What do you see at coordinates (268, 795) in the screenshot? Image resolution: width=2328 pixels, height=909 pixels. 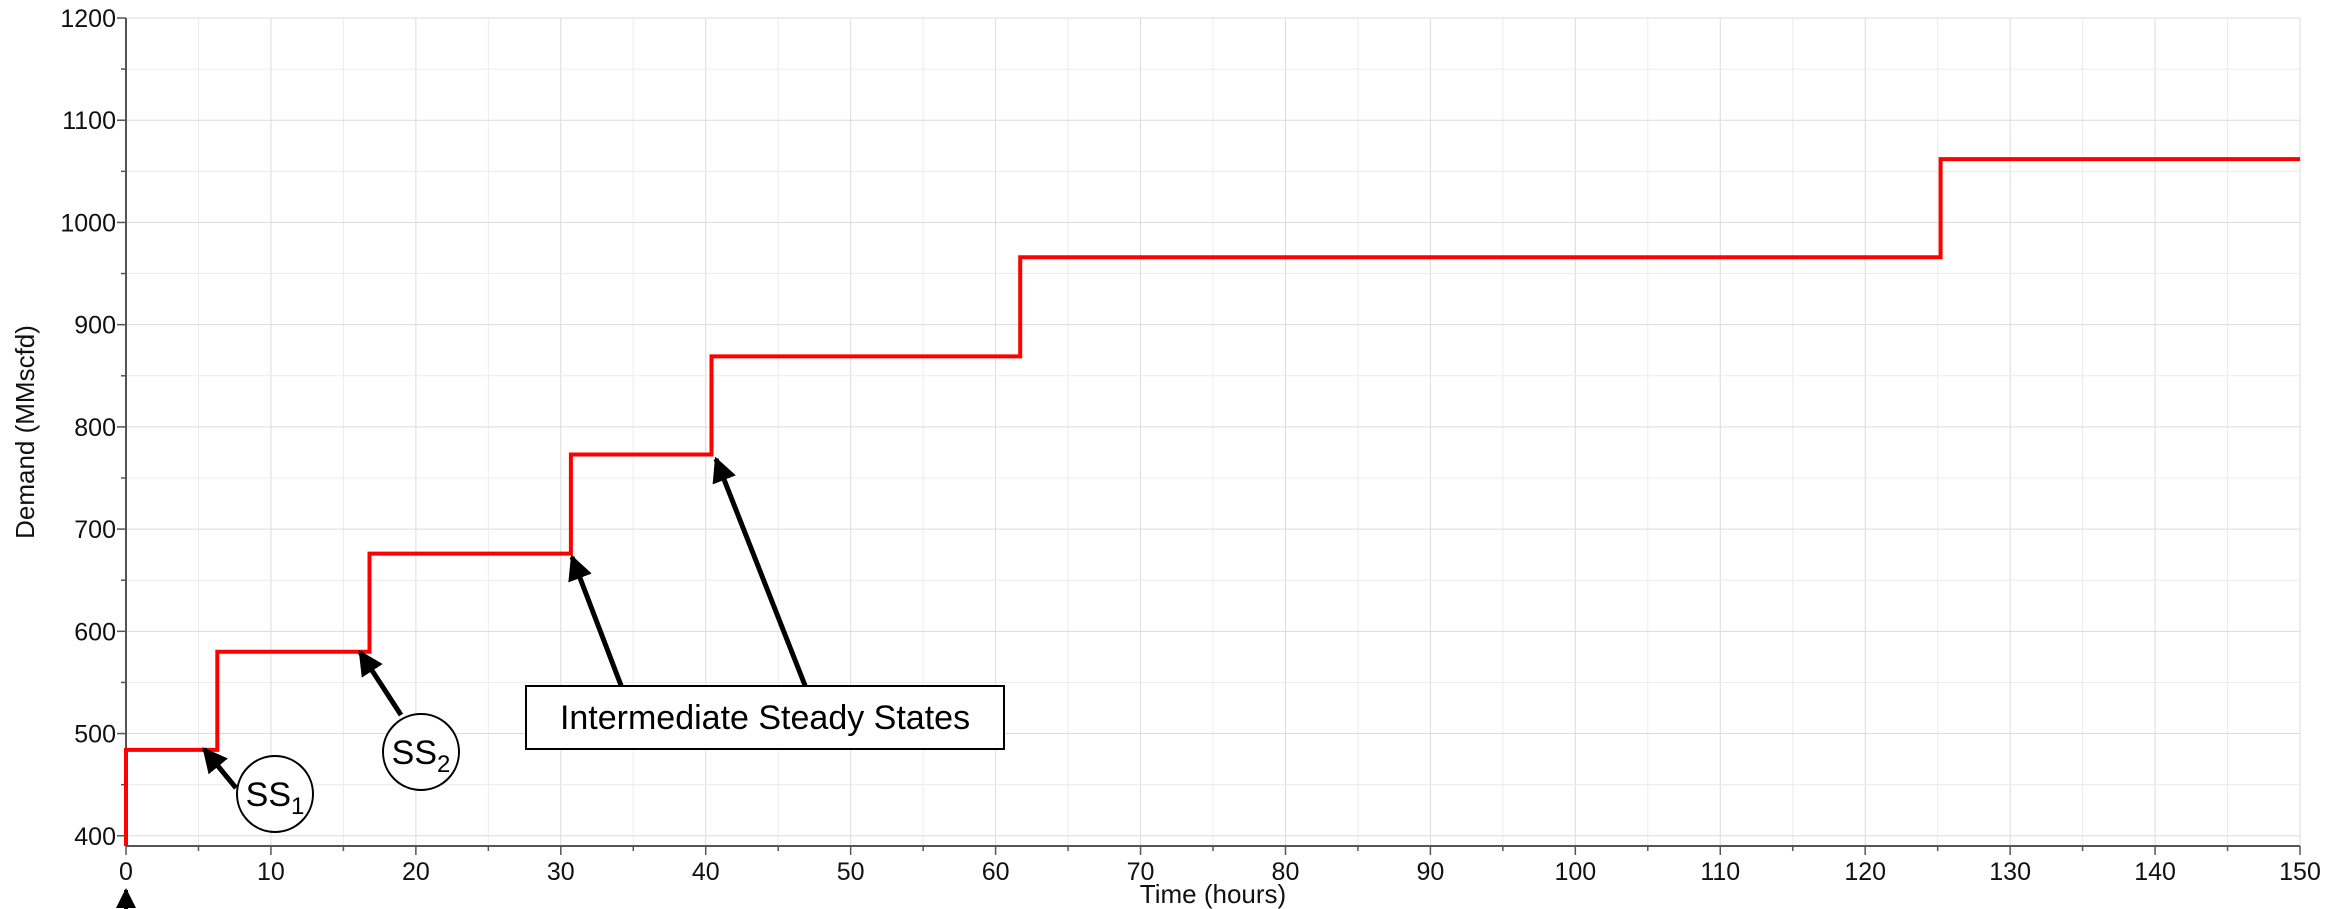 I see `ss1-base: SS` at bounding box center [268, 795].